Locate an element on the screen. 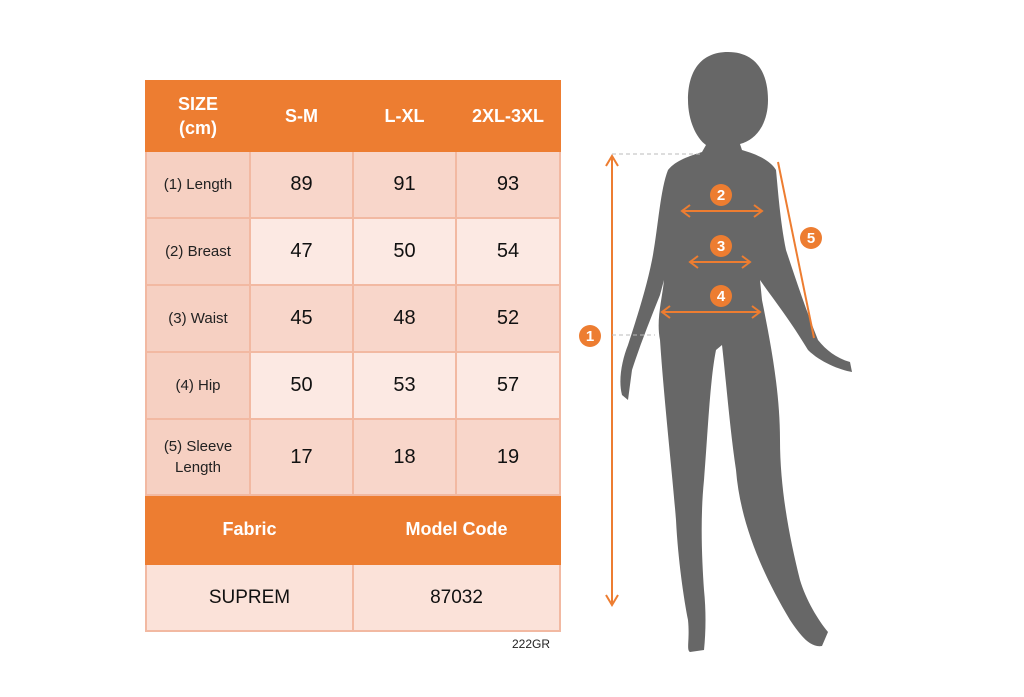  header-s-m: S-M is located at coordinates (301, 116).